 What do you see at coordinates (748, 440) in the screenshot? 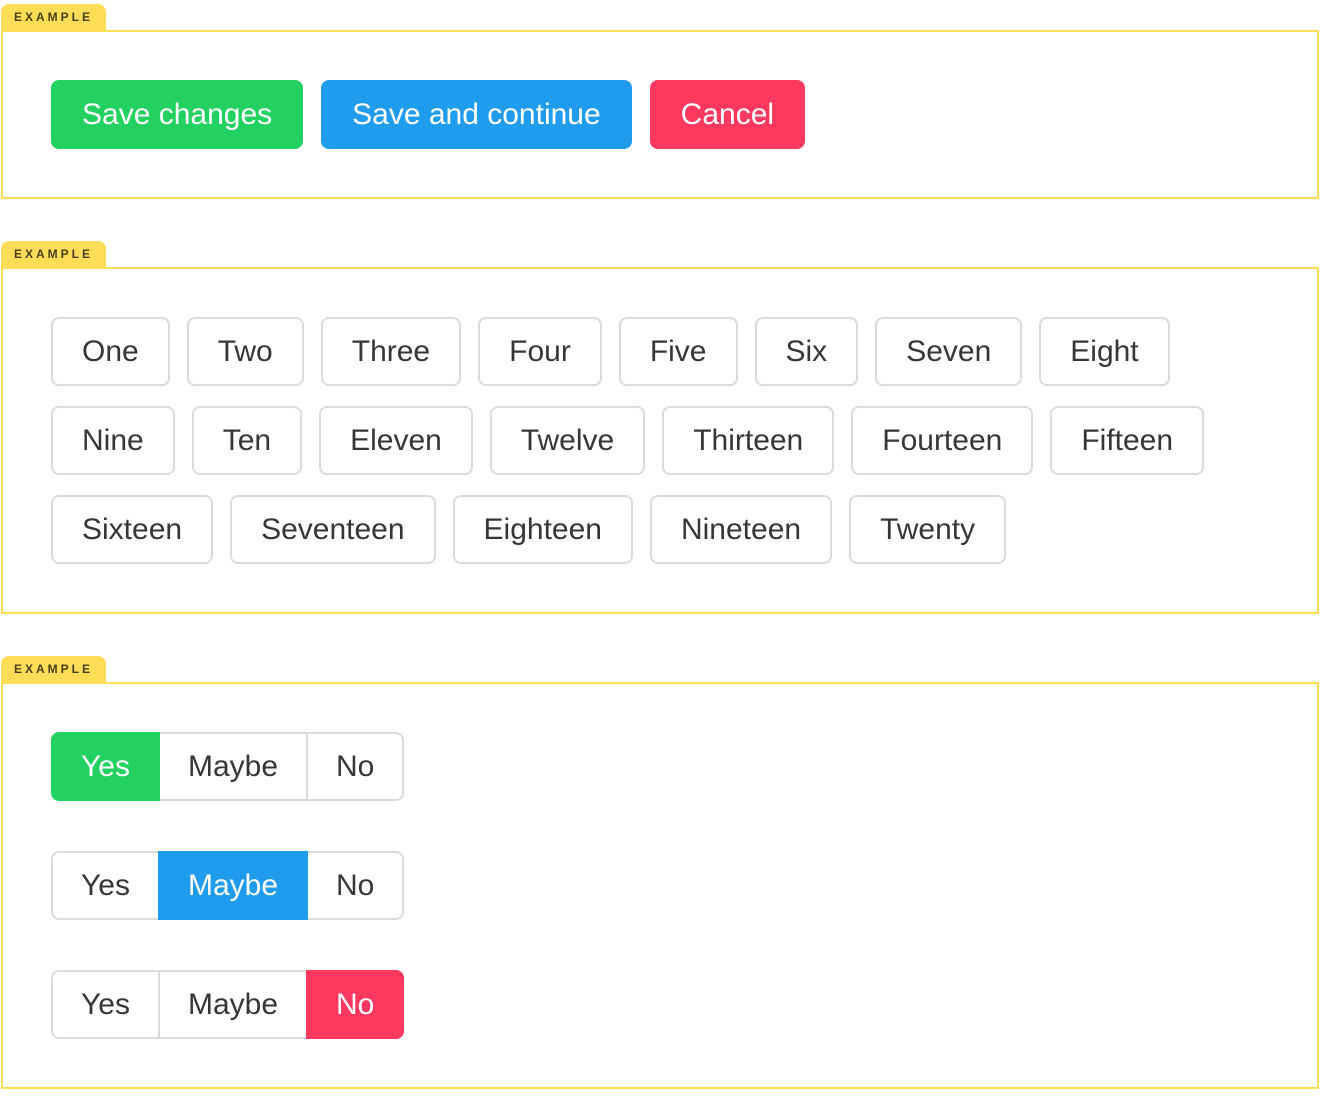
I see `button-thirteen: Thirteen` at bounding box center [748, 440].